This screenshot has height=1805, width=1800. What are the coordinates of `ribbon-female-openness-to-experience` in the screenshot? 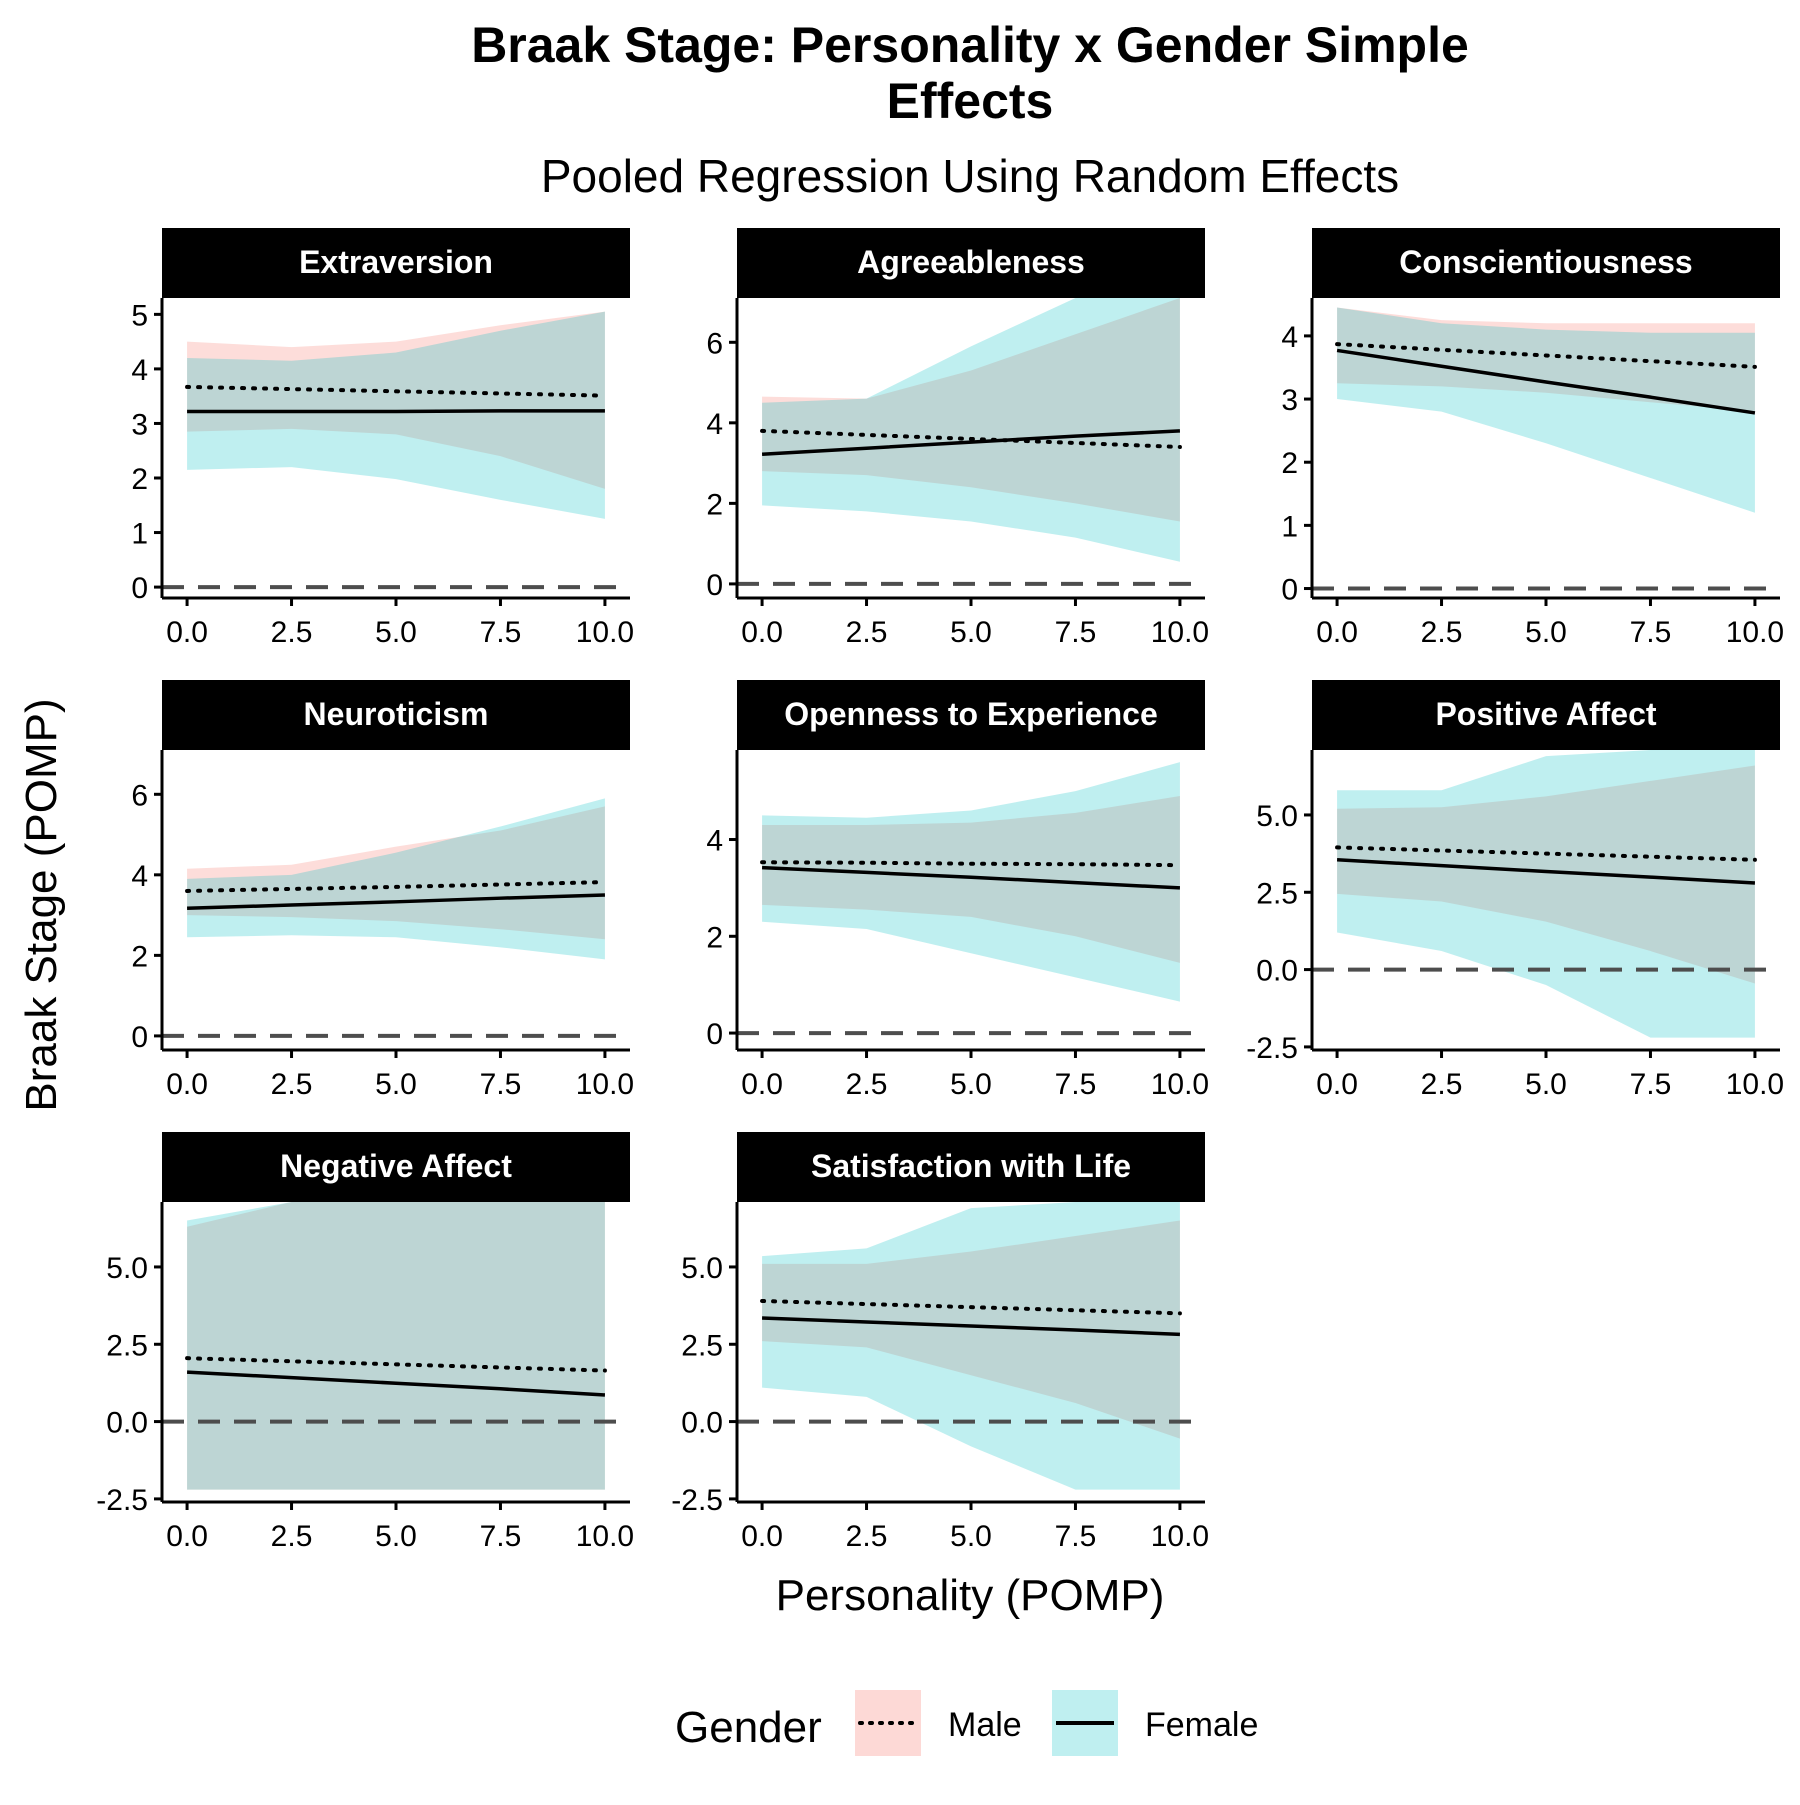 It's located at (971, 882).